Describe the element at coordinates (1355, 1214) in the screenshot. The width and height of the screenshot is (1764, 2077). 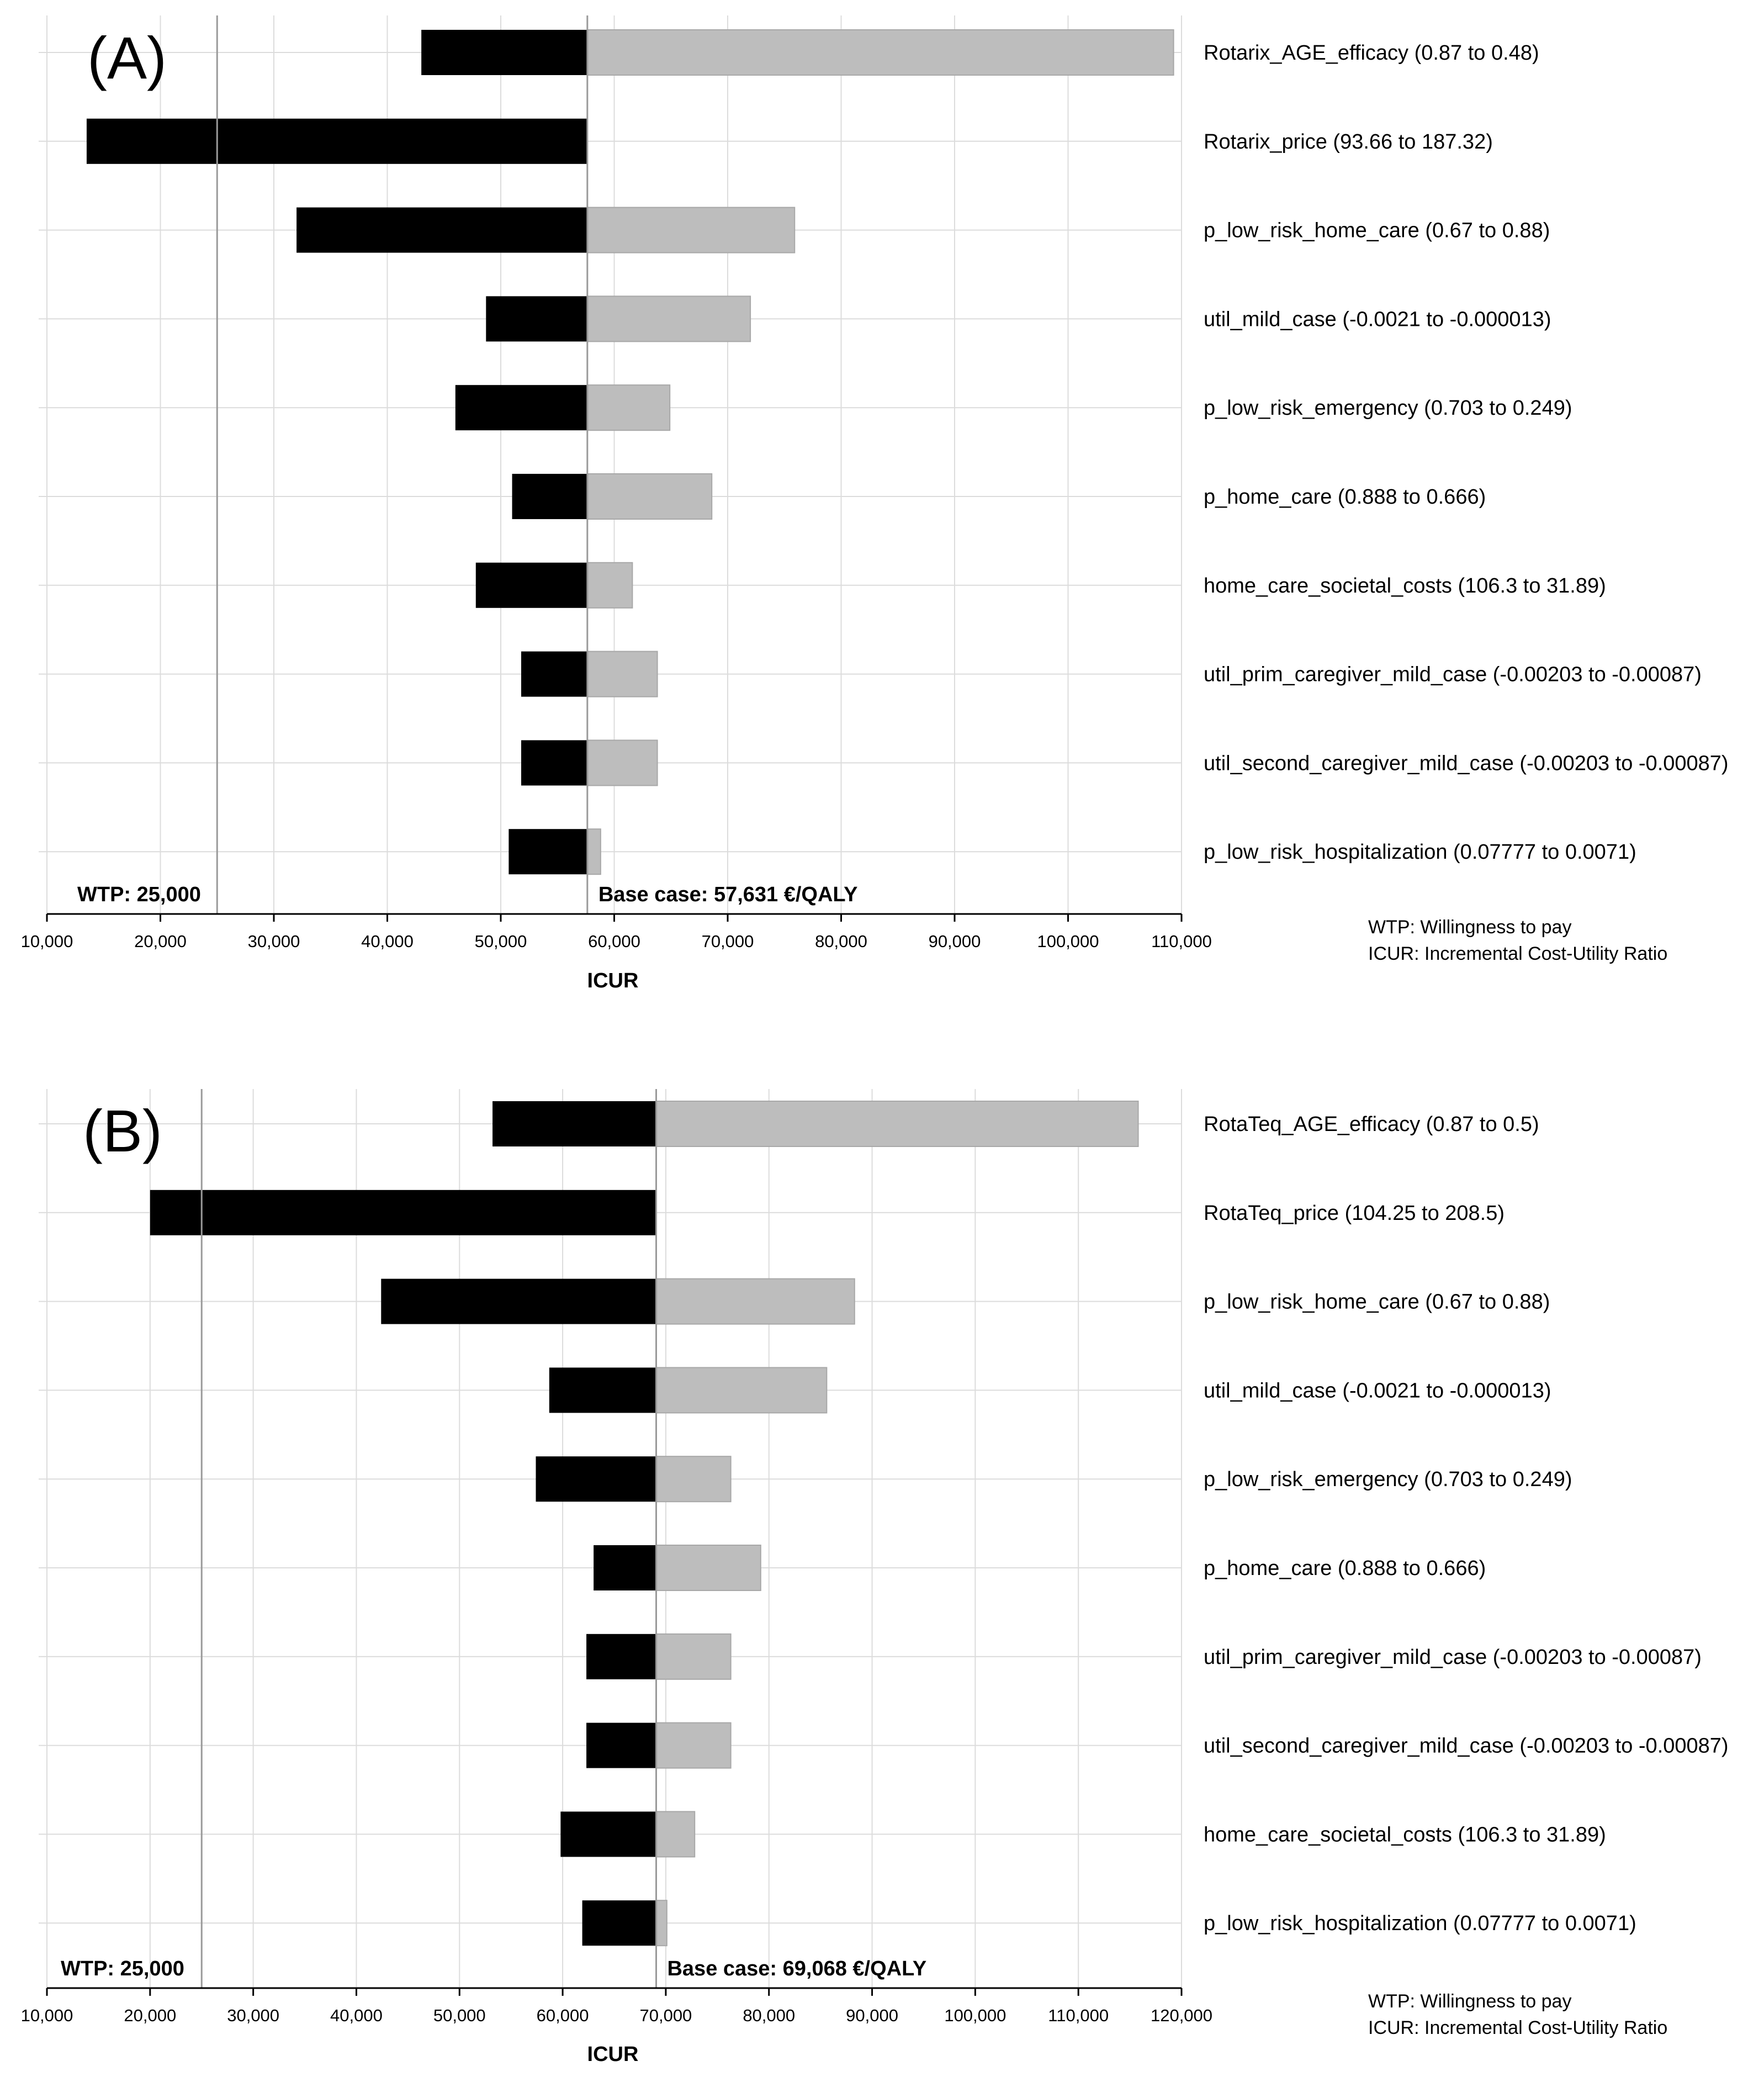
I see `parameter-label: RotaTeq_price (104.25 to 208.5)` at that location.